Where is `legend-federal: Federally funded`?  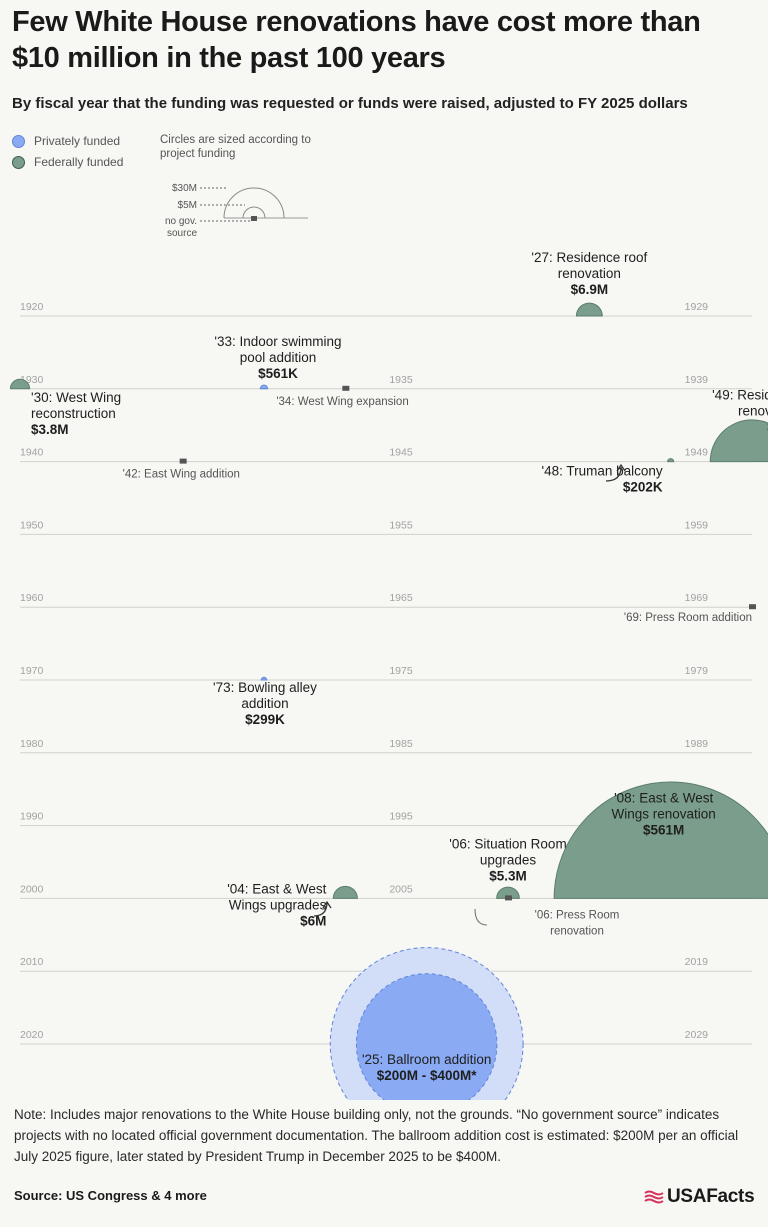 legend-federal: Federally funded is located at coordinates (67, 162).